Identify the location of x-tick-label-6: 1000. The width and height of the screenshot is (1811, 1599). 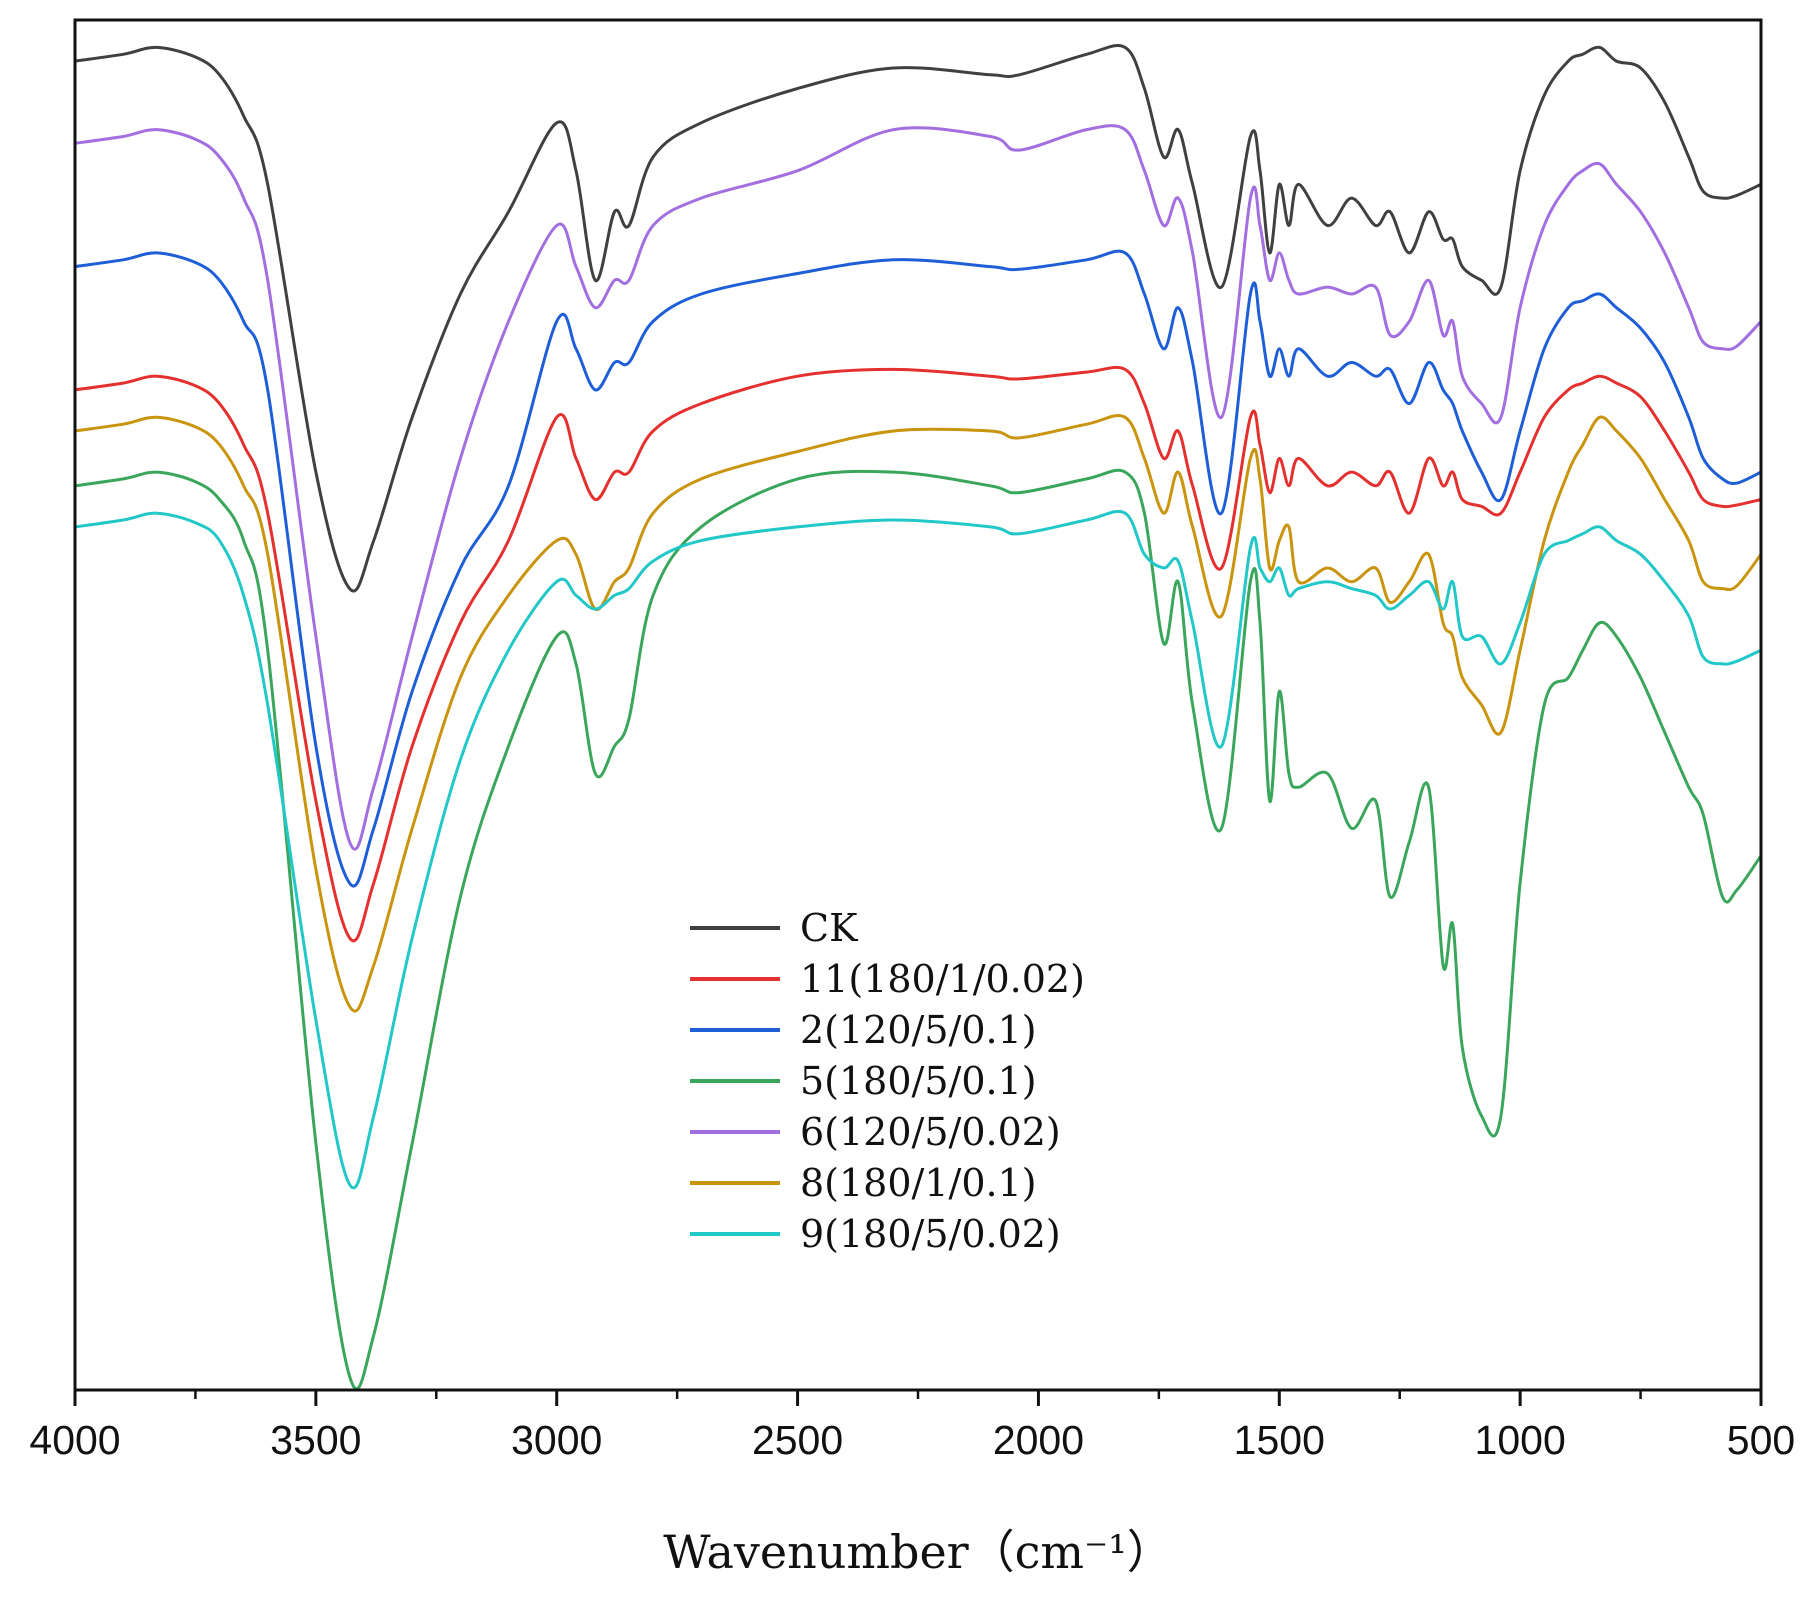
(1520, 1440).